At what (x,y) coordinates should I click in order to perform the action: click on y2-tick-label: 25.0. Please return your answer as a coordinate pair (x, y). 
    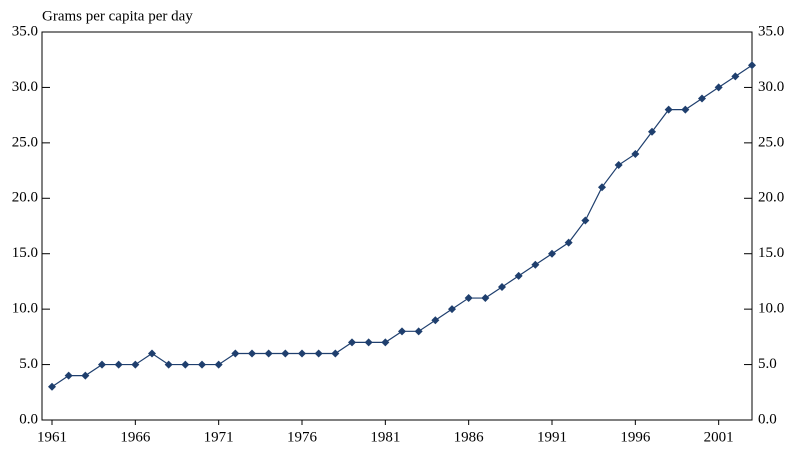
    Looking at the image, I should click on (771, 142).